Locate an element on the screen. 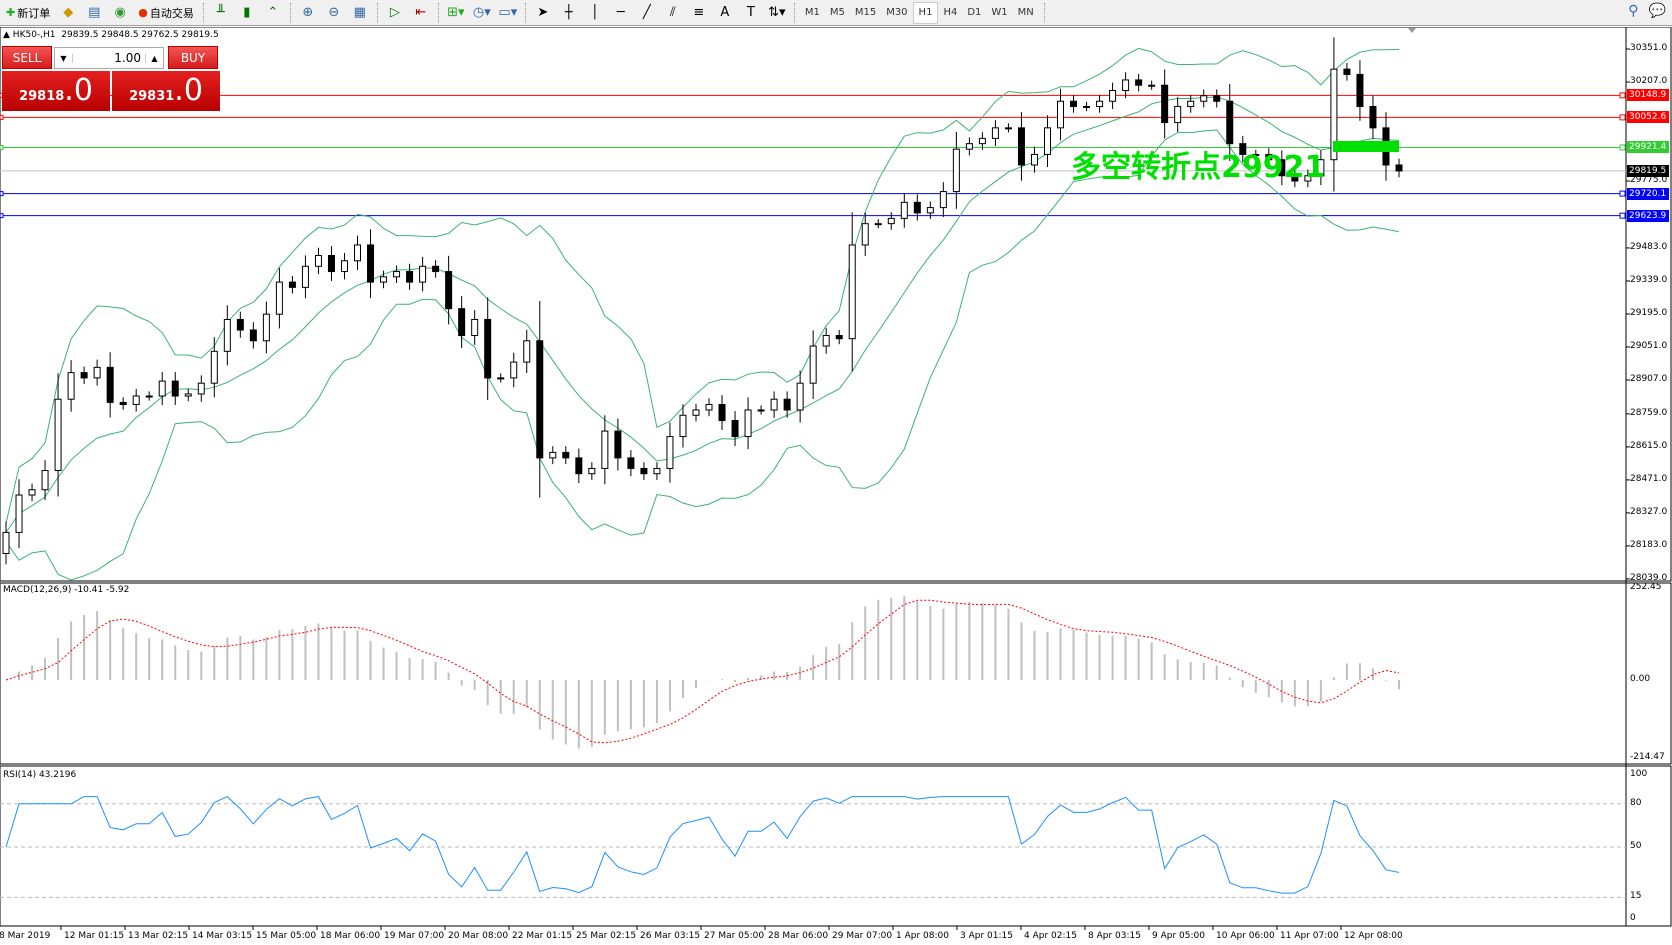 The image size is (1672, 945). equidistant-channel-icon: ⫽ is located at coordinates (672, 12).